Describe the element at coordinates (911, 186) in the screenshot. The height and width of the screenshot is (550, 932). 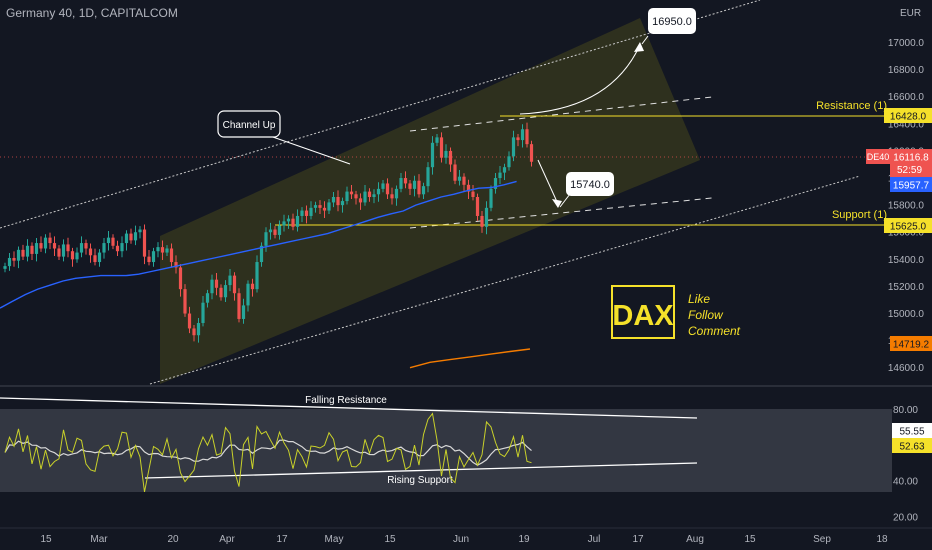
I see `ma-badge-text: 15957.7` at that location.